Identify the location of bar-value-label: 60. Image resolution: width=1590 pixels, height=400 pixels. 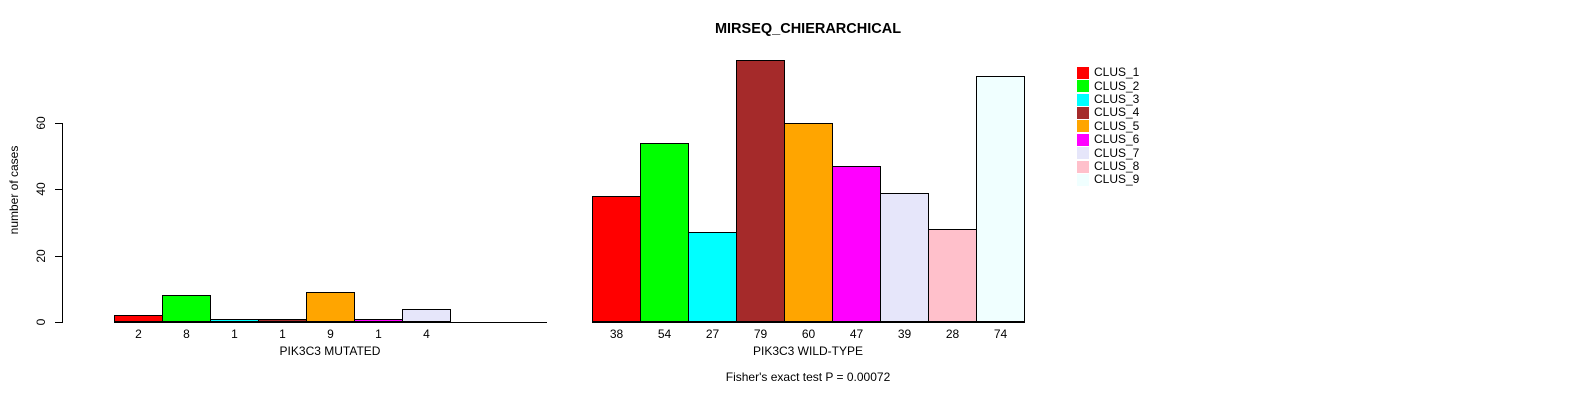
(808, 334).